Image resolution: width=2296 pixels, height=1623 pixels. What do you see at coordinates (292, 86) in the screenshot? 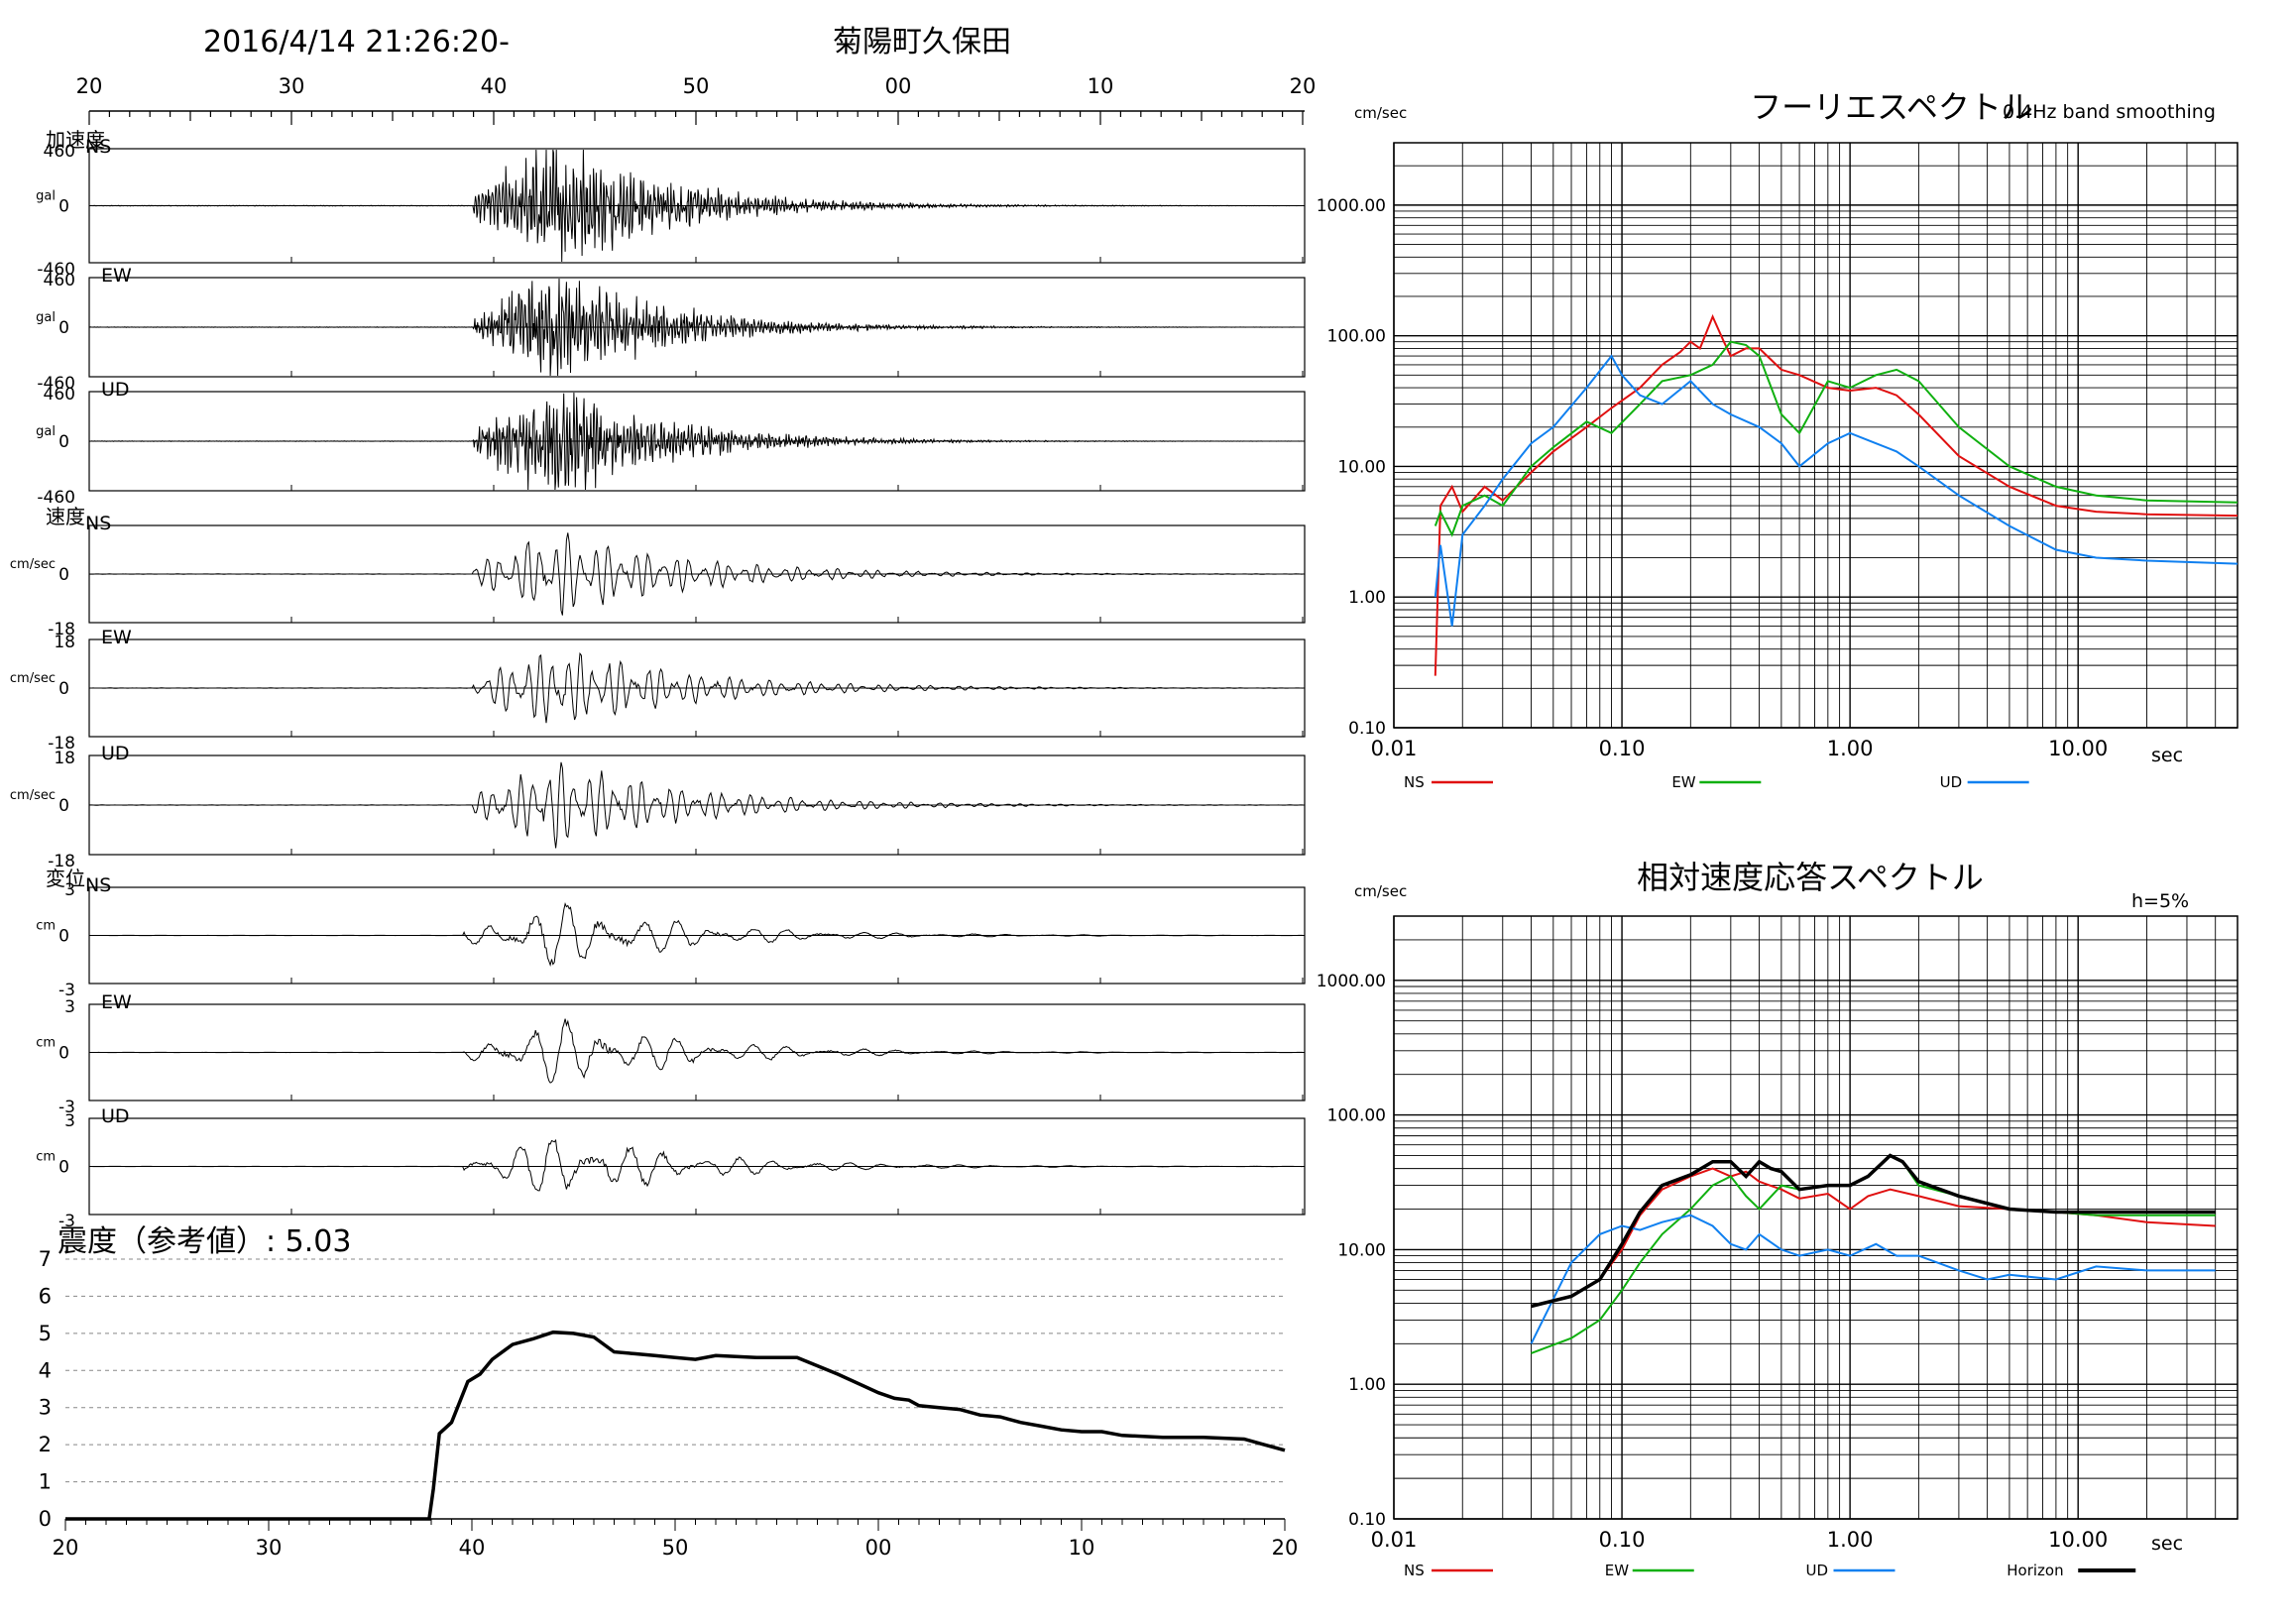
I see `time-tick-label: 30` at bounding box center [292, 86].